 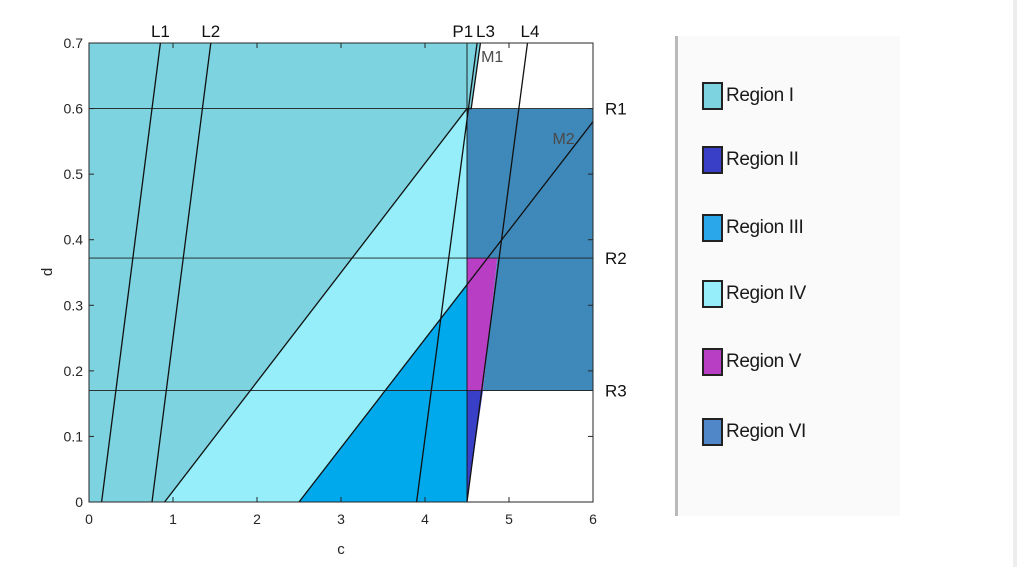 What do you see at coordinates (765, 227) in the screenshot?
I see `legend-label: Region III` at bounding box center [765, 227].